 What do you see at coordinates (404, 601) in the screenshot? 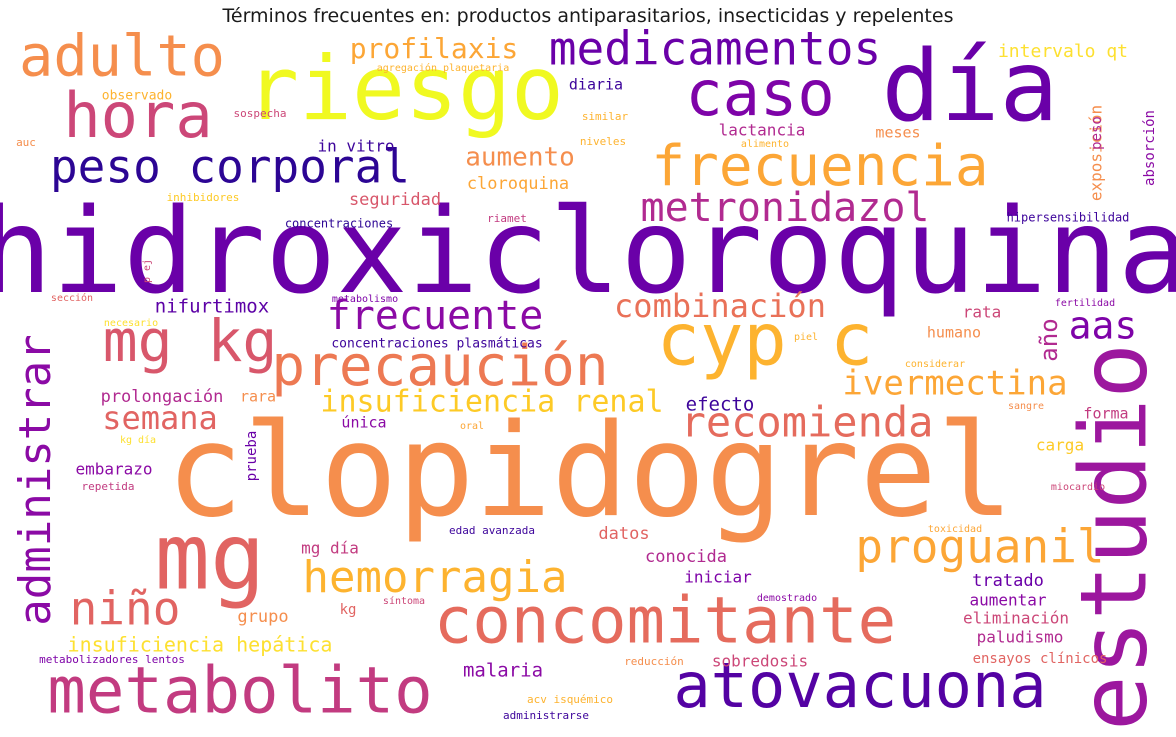
I see `word-sintoma: síntoma` at bounding box center [404, 601].